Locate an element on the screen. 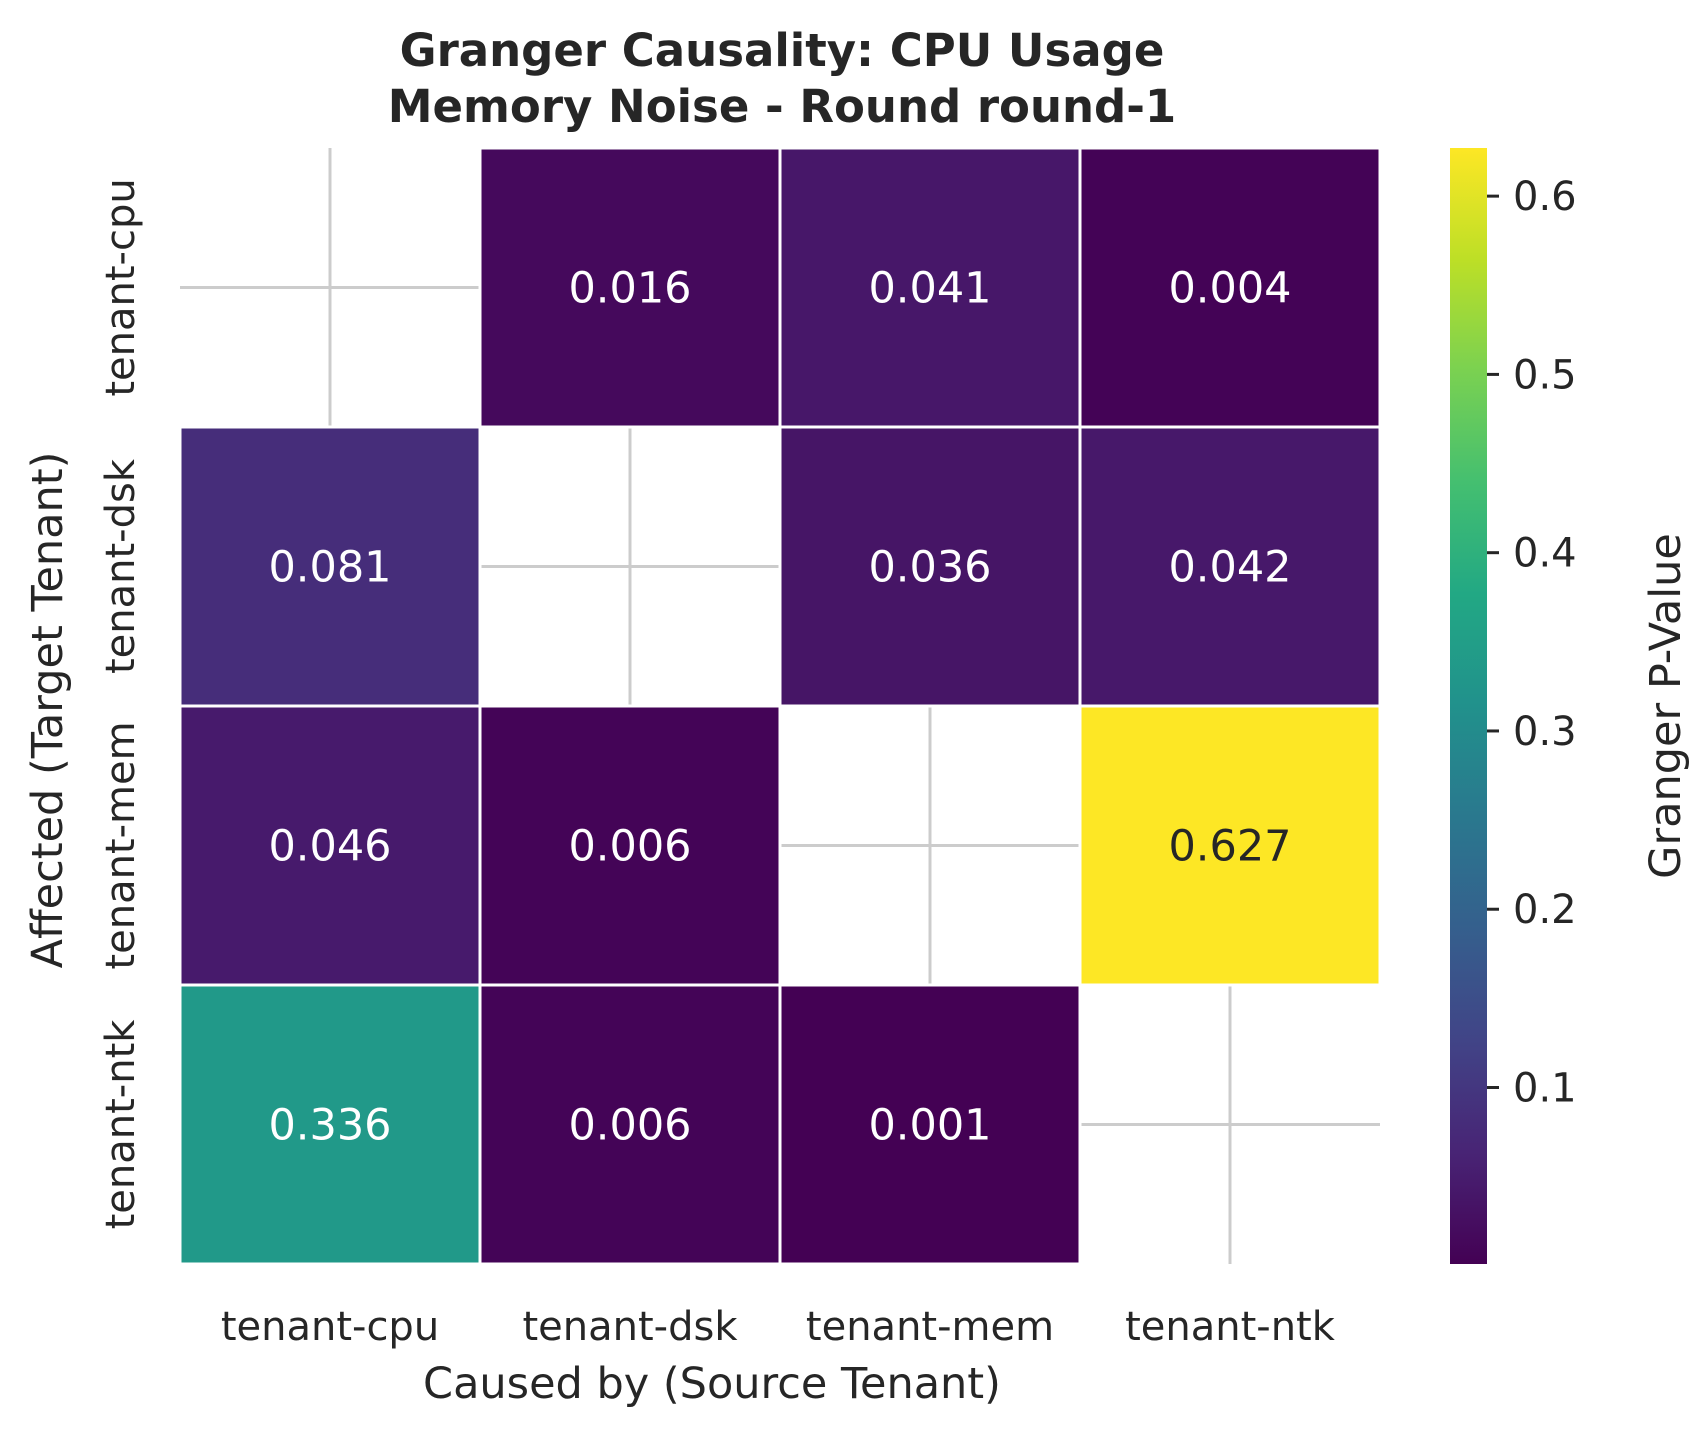 This screenshot has height=1436, width=1706. colorbar-tick-label: 0.4 is located at coordinates (1545, 554).